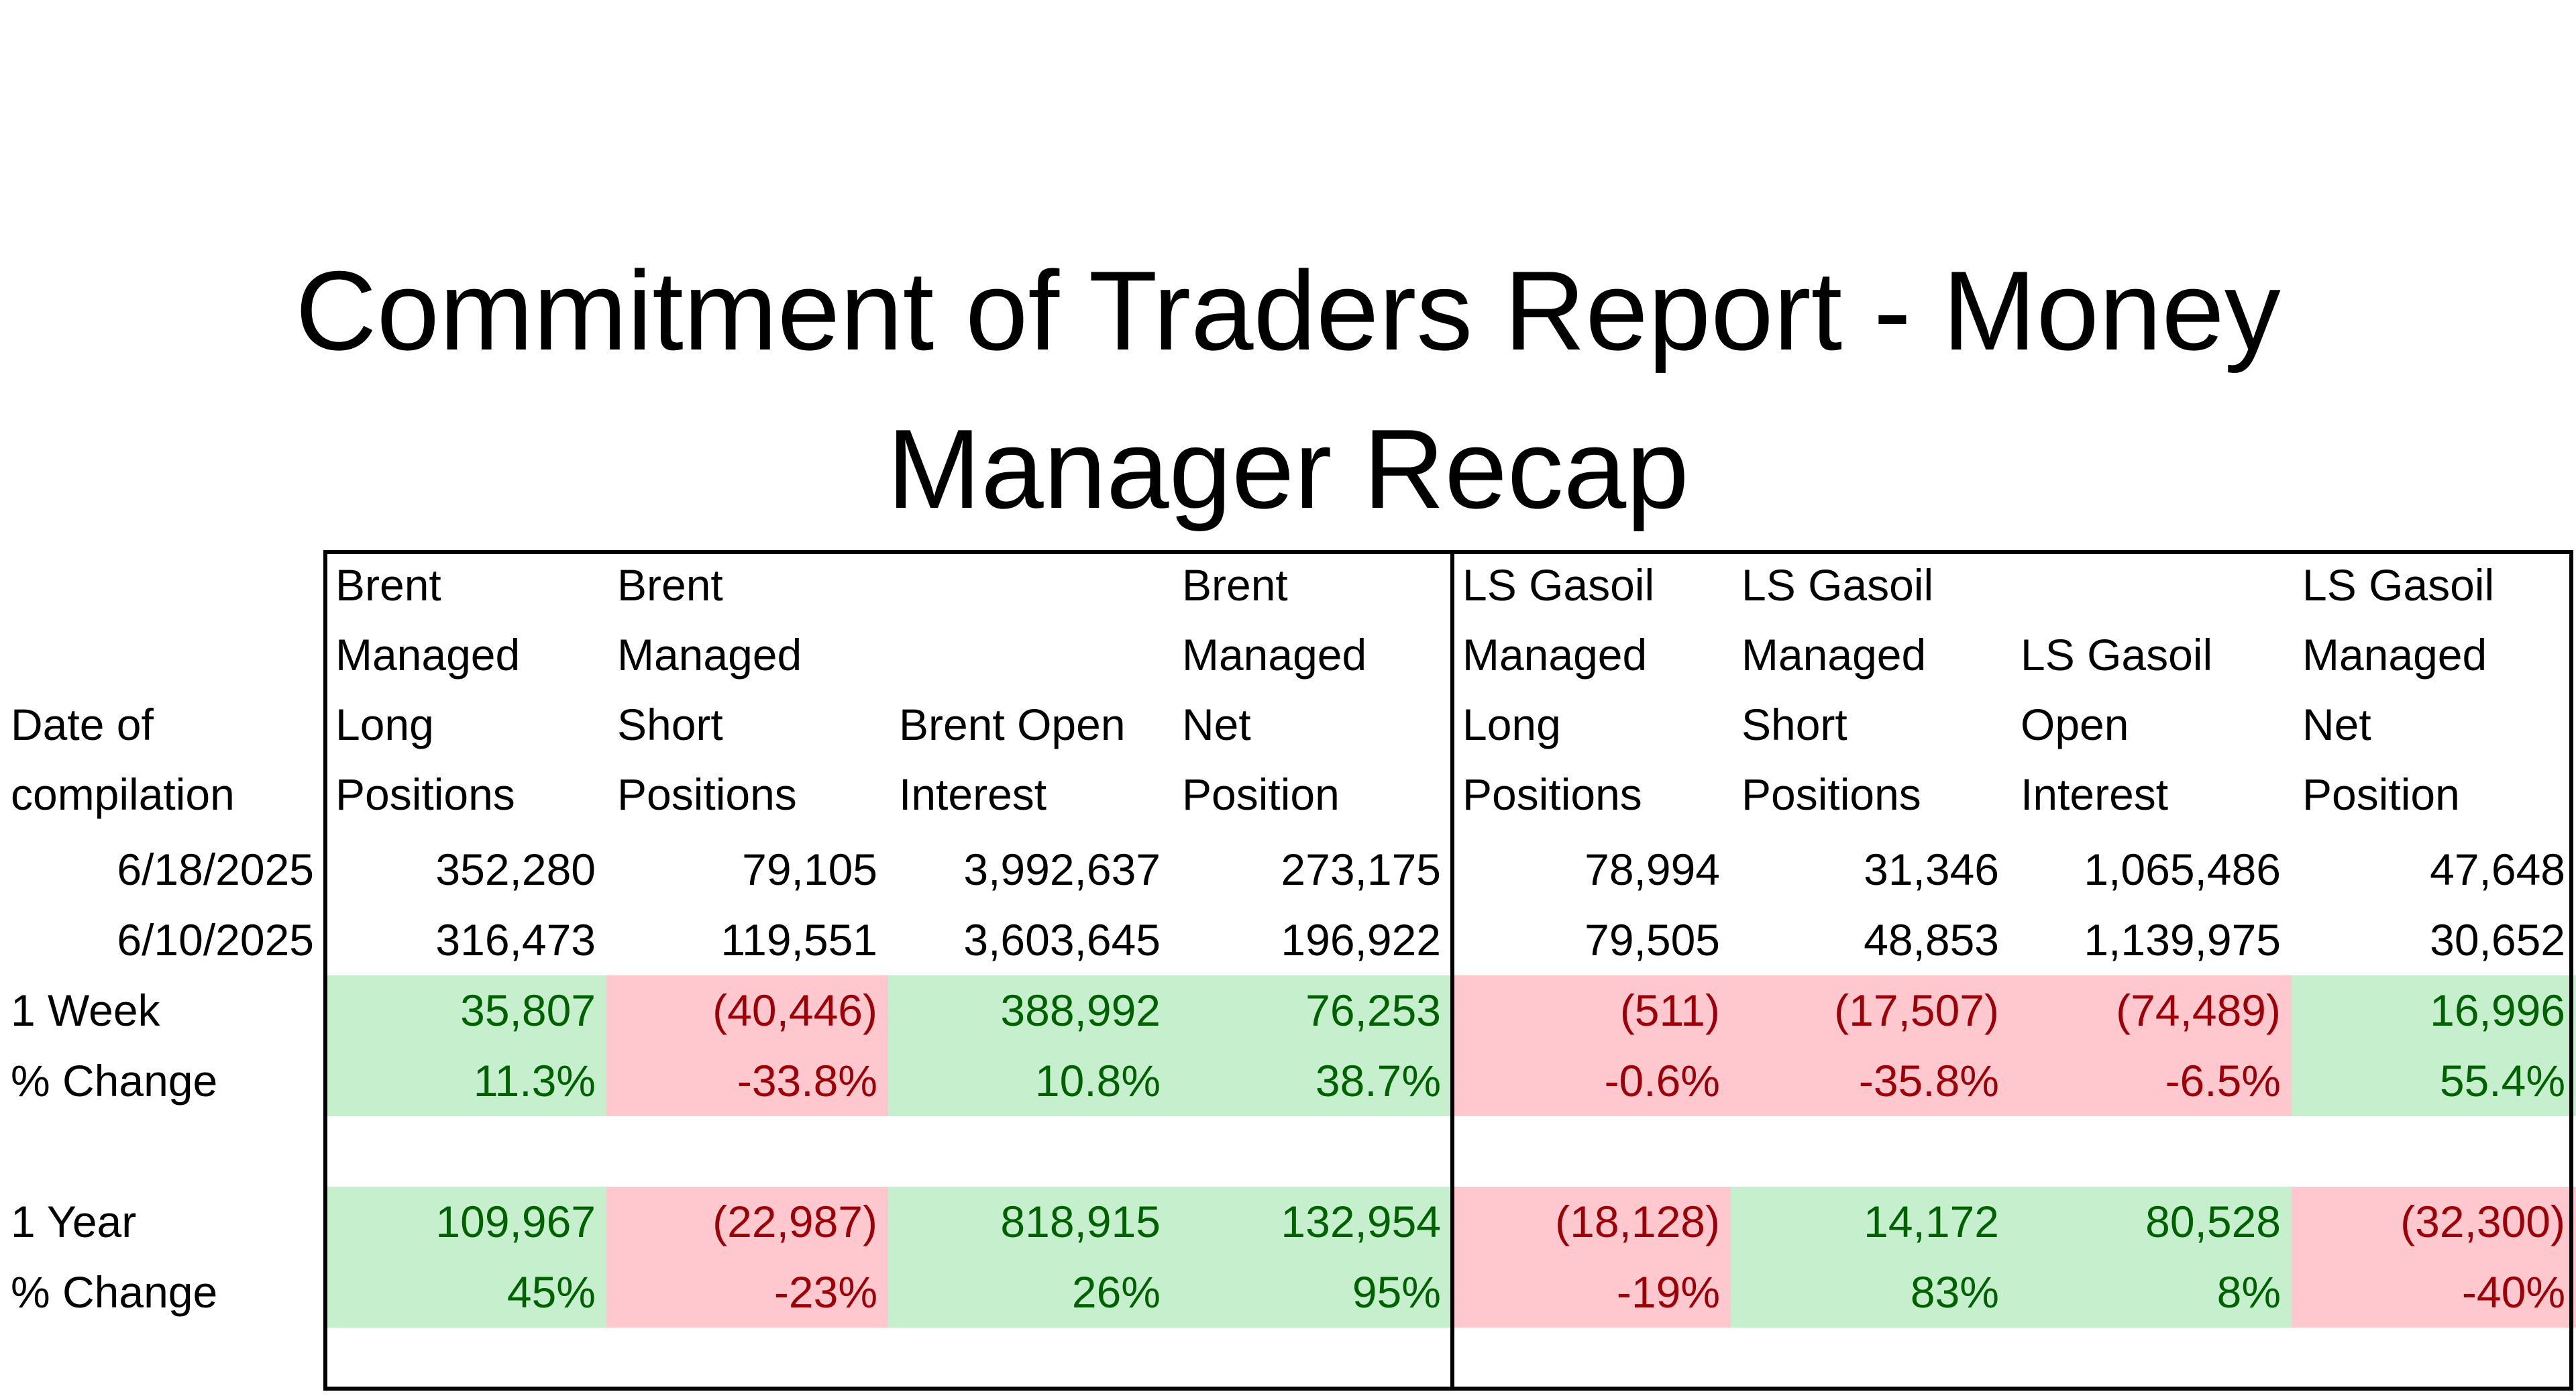  I want to click on table-cell: 273,175, so click(1361, 869).